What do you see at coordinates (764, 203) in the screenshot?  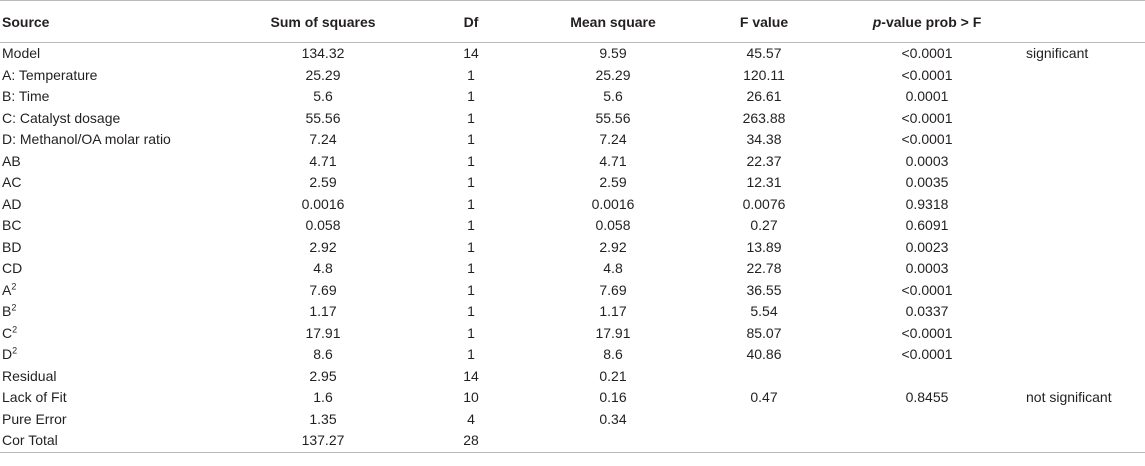 I see `cell-f-value-text: 0.0076` at bounding box center [764, 203].